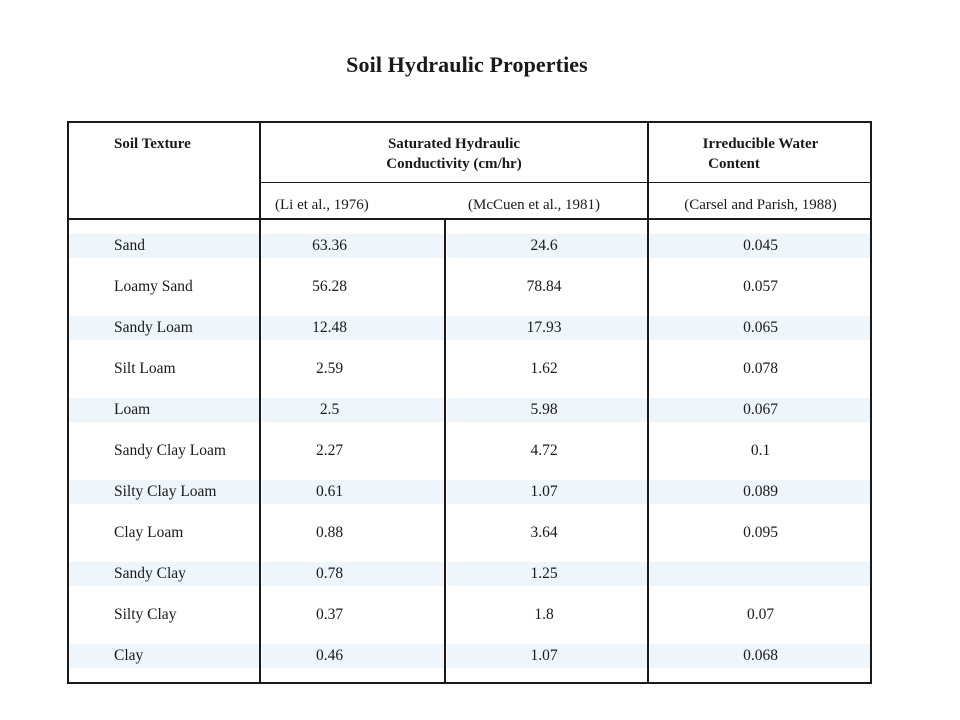 This screenshot has height=720, width=960. What do you see at coordinates (129, 655) in the screenshot?
I see `cell-soil-texture: Clay` at bounding box center [129, 655].